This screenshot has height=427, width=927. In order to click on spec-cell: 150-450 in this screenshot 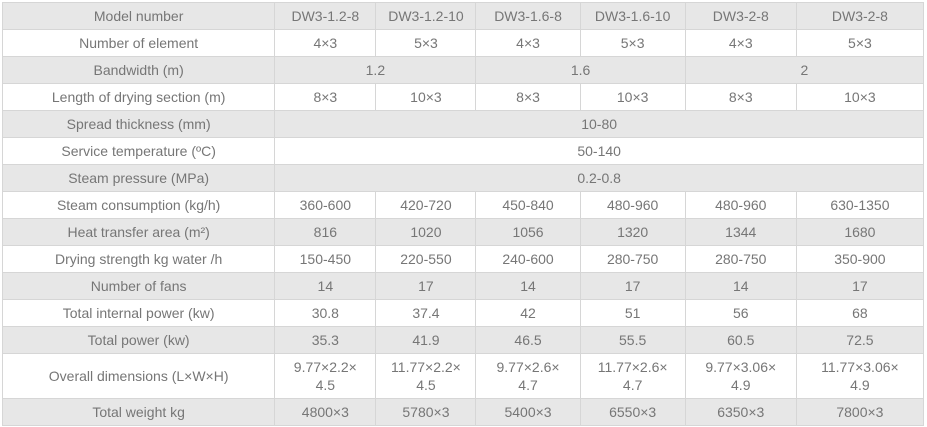, I will do `click(325, 259)`.